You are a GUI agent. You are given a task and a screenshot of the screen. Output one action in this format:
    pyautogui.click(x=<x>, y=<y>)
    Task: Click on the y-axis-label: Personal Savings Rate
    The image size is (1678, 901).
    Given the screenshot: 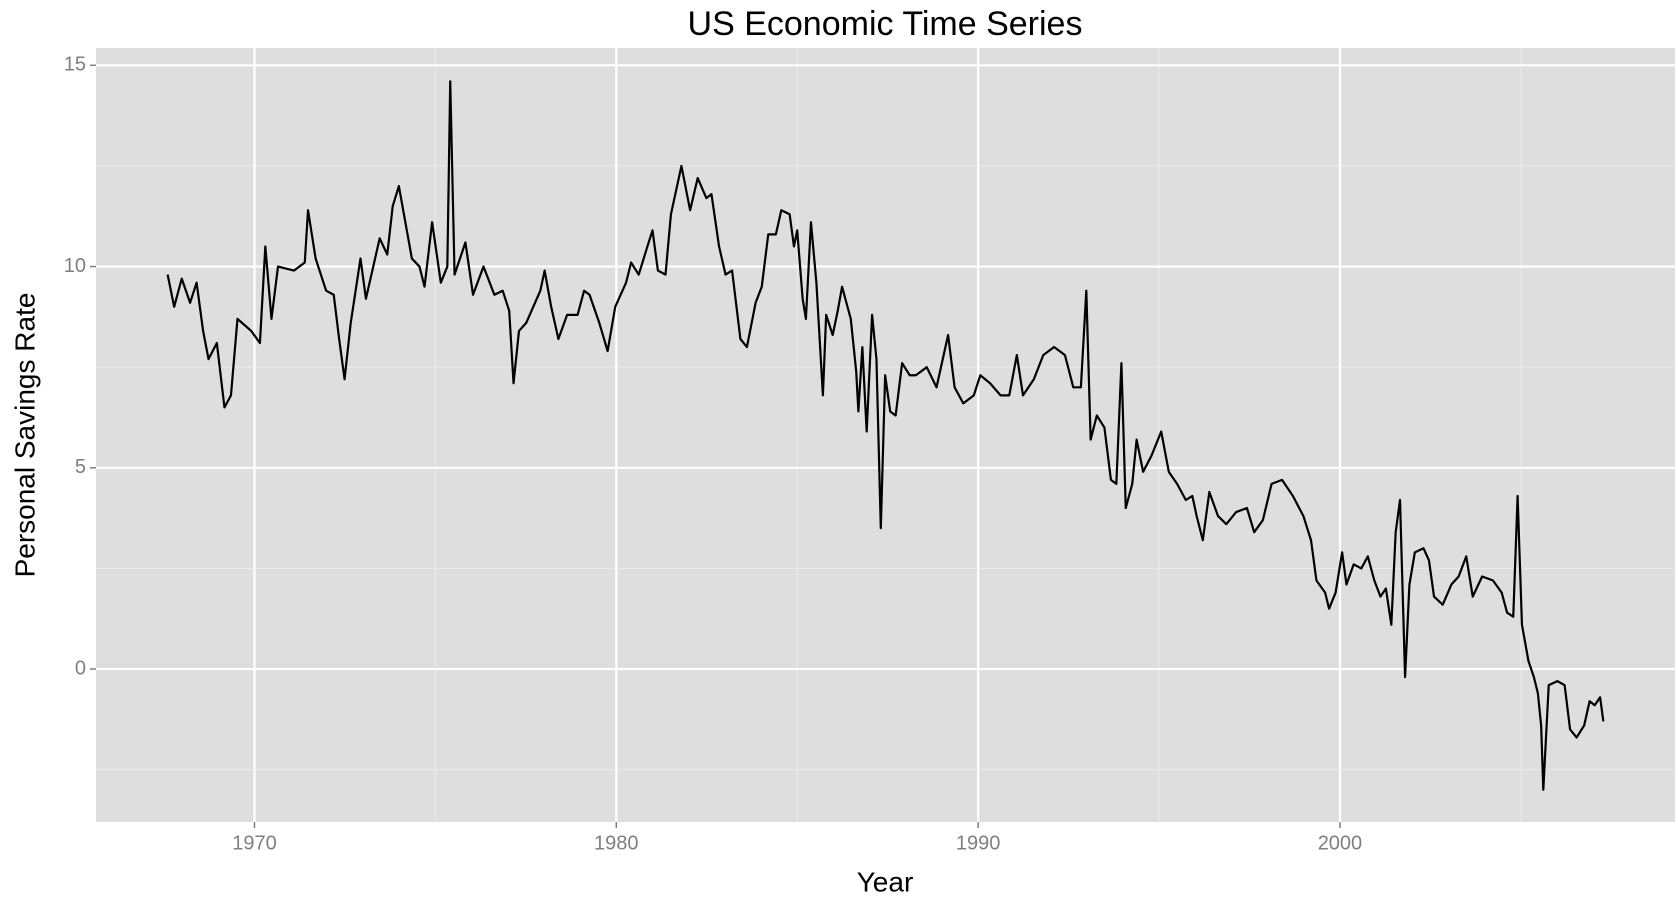 What is the action you would take?
    pyautogui.click(x=24, y=435)
    